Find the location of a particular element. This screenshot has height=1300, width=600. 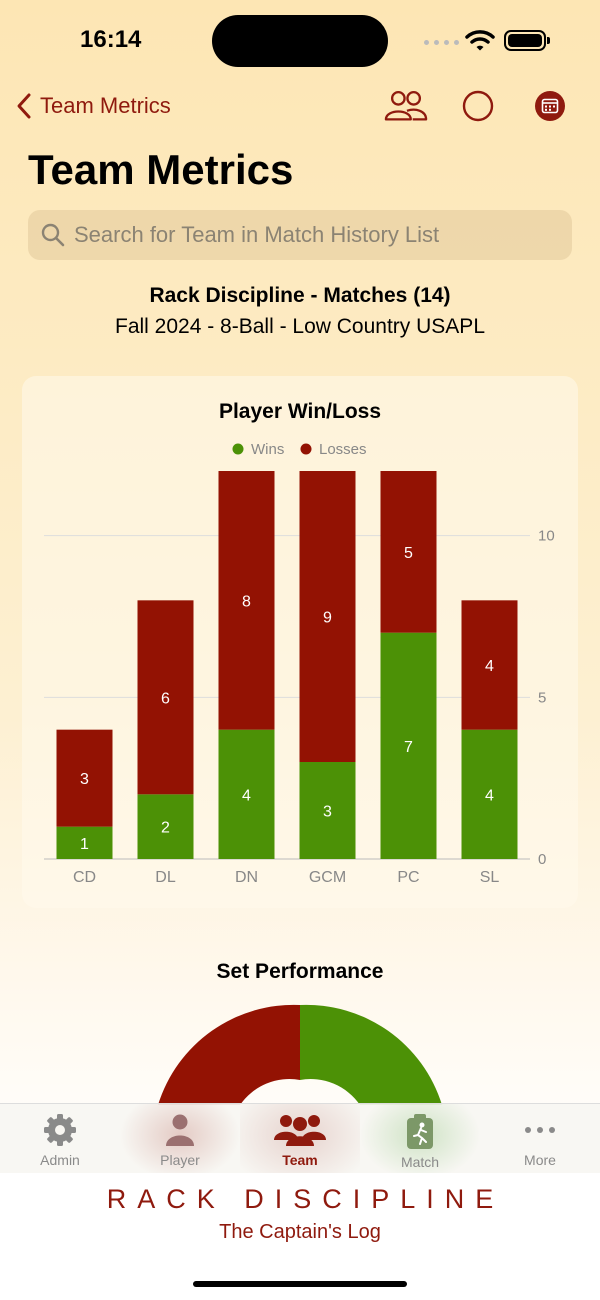

legend-label: Wins is located at coordinates (267, 449).